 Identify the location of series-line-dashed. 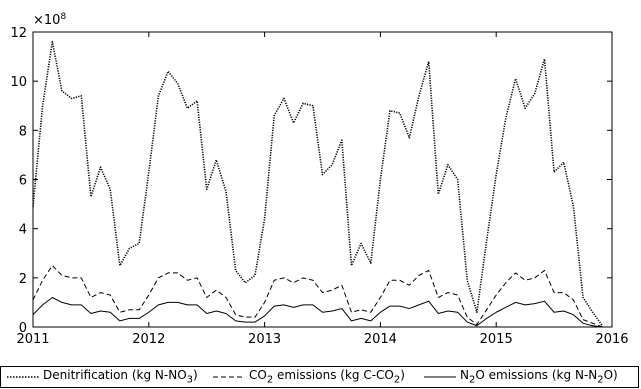
(317, 296).